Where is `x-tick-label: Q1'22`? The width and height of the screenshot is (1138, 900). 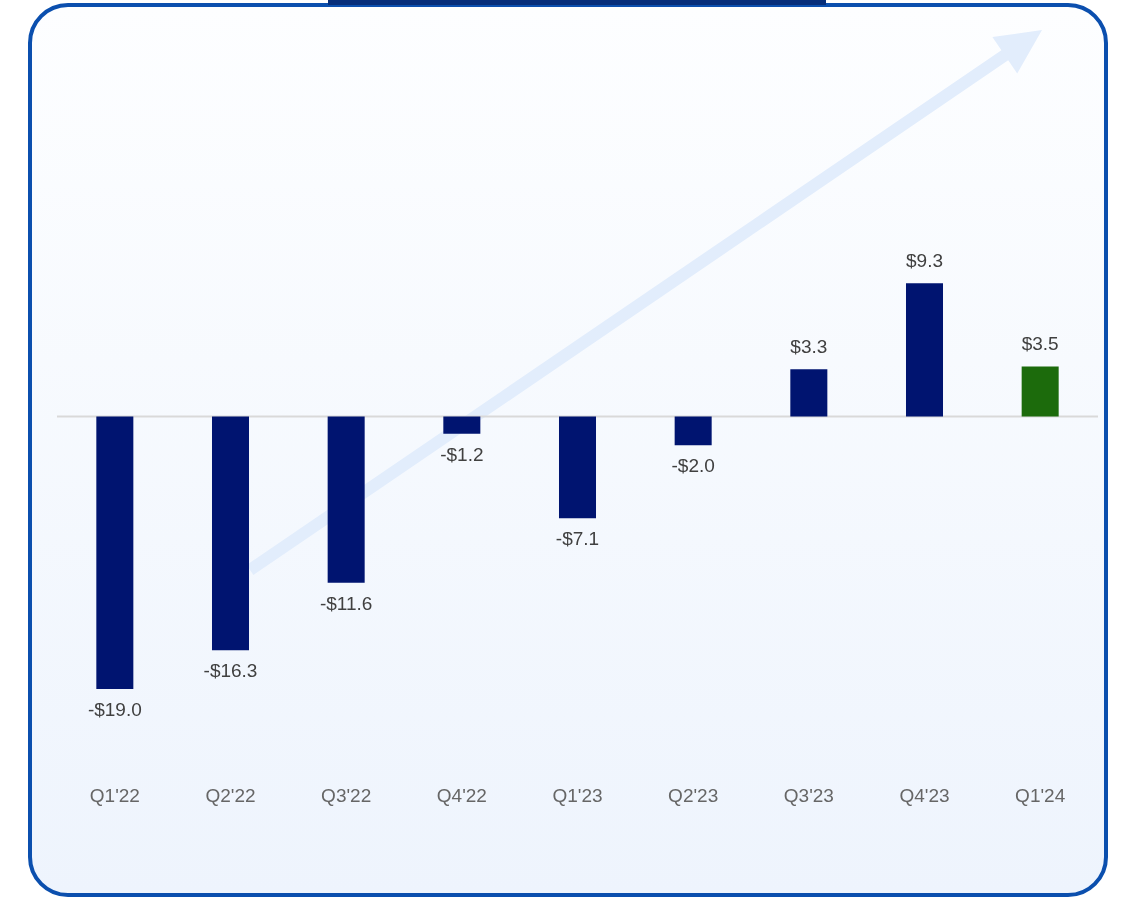
x-tick-label: Q1'22 is located at coordinates (114, 795).